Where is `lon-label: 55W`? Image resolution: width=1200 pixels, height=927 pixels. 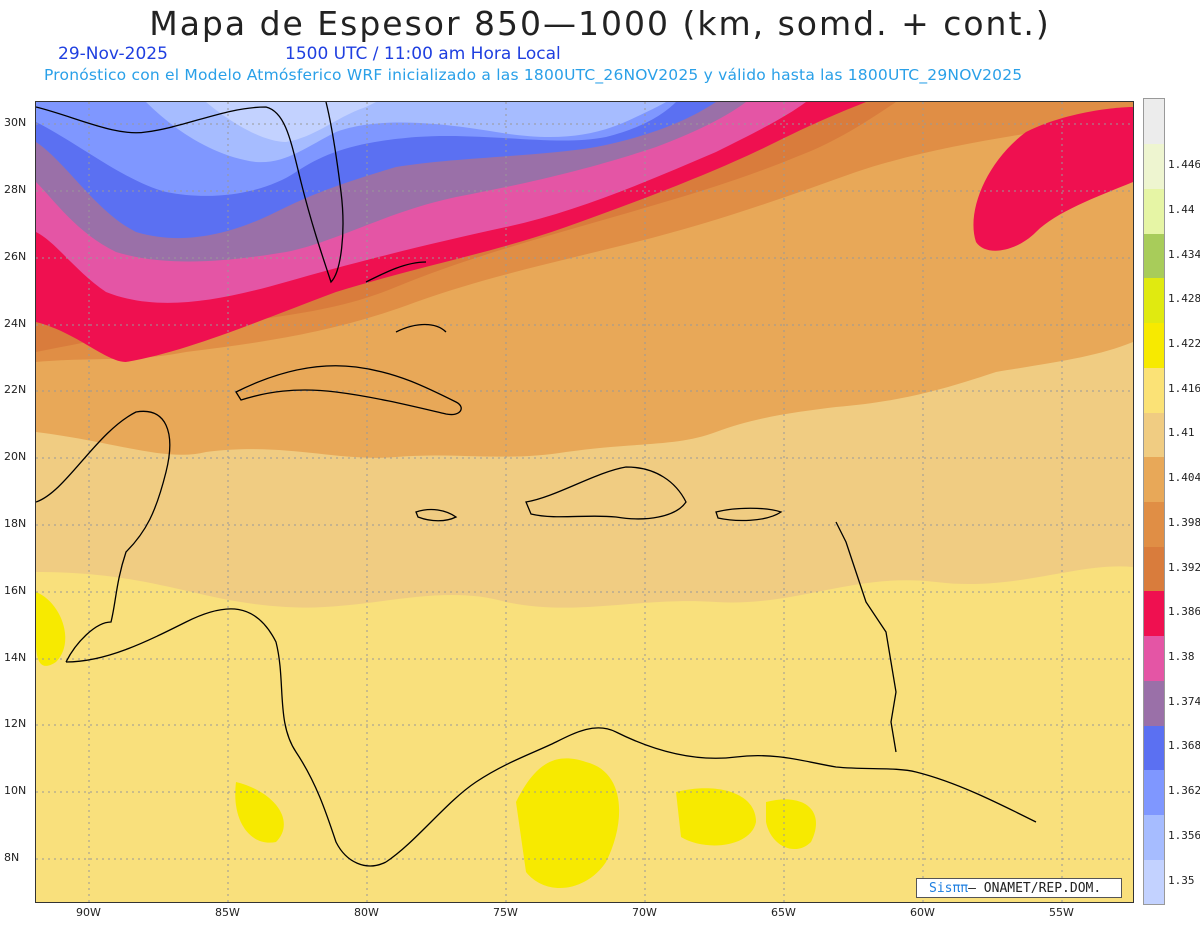 lon-label: 55W is located at coordinates (1061, 912).